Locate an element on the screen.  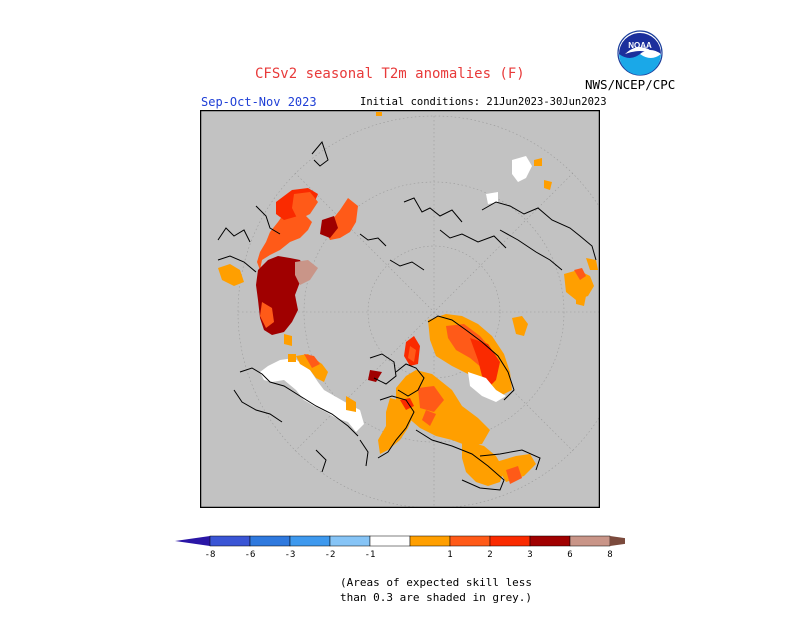
anomaly-region-europe is located at coordinates (288, 267).